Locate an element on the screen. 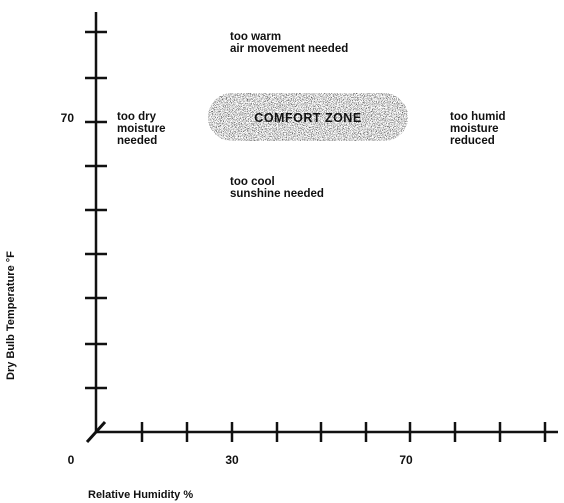  annotation-line: air movement needed is located at coordinates (289, 49).